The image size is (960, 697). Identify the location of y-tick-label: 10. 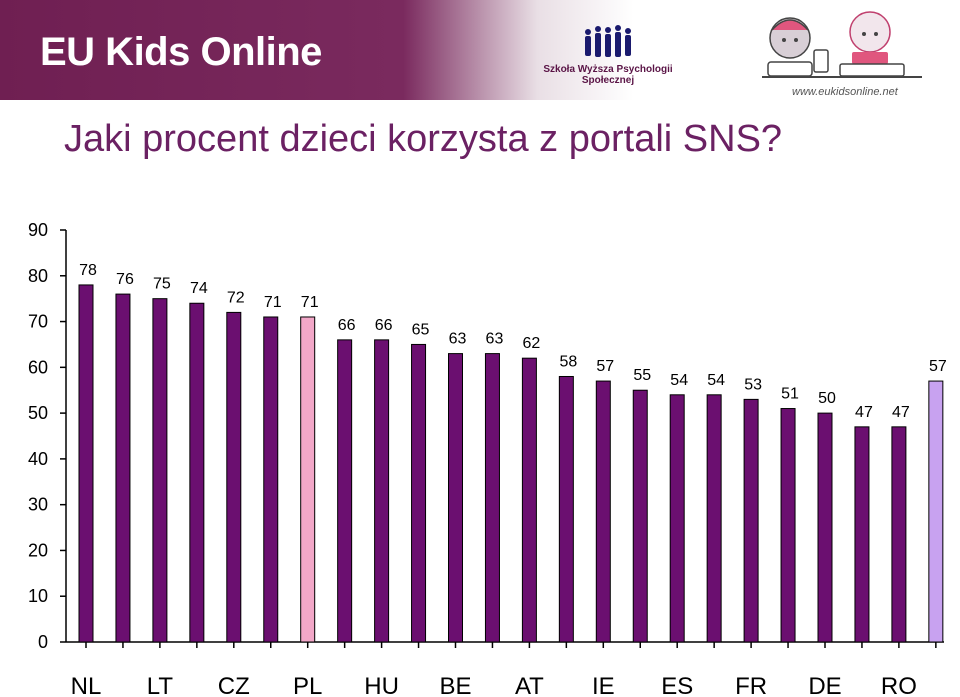
(38, 596).